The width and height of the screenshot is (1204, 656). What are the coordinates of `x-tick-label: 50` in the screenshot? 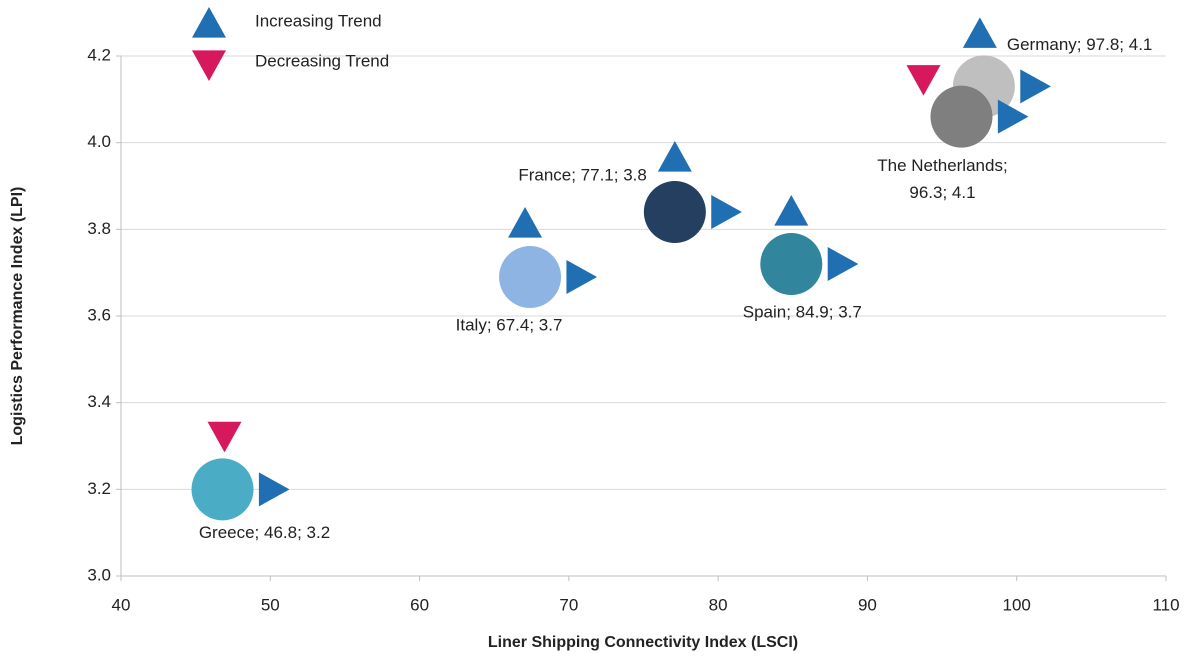 It's located at (270, 604).